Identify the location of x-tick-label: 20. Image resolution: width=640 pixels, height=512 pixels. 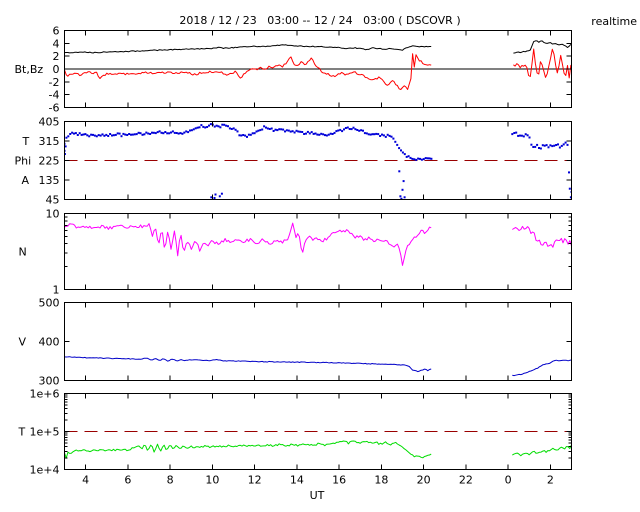
(424, 480).